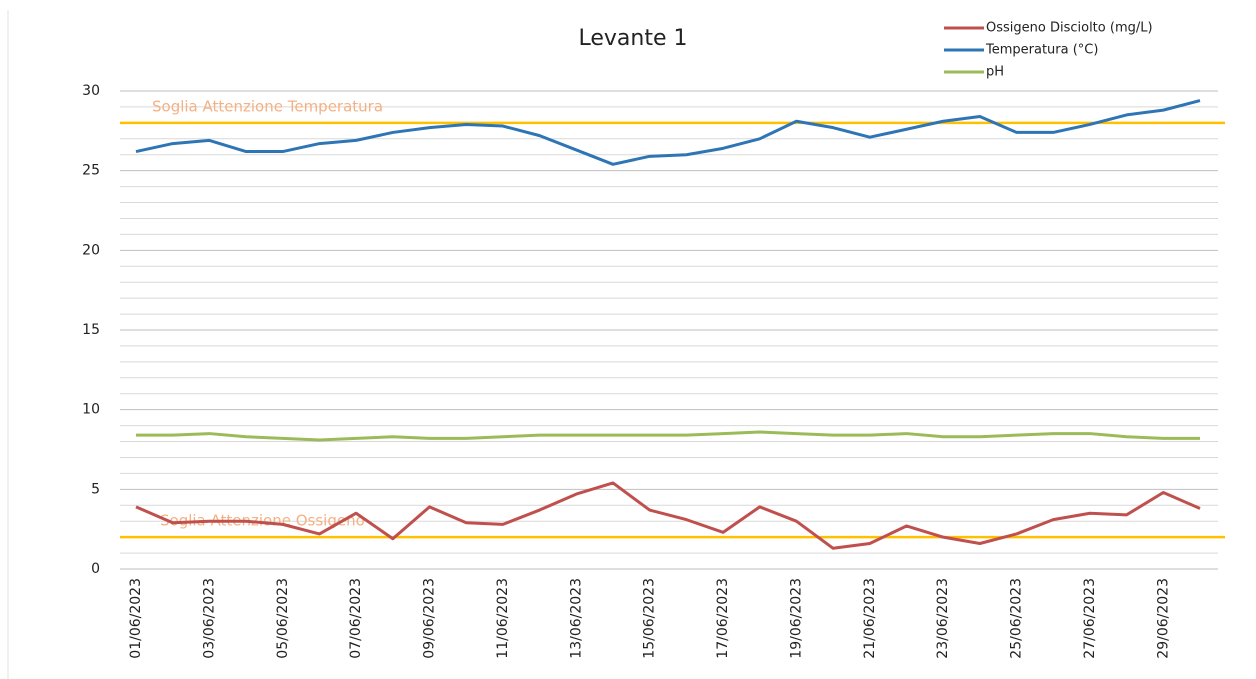  What do you see at coordinates (91, 91) in the screenshot?
I see `y-tick-label: 30` at bounding box center [91, 91].